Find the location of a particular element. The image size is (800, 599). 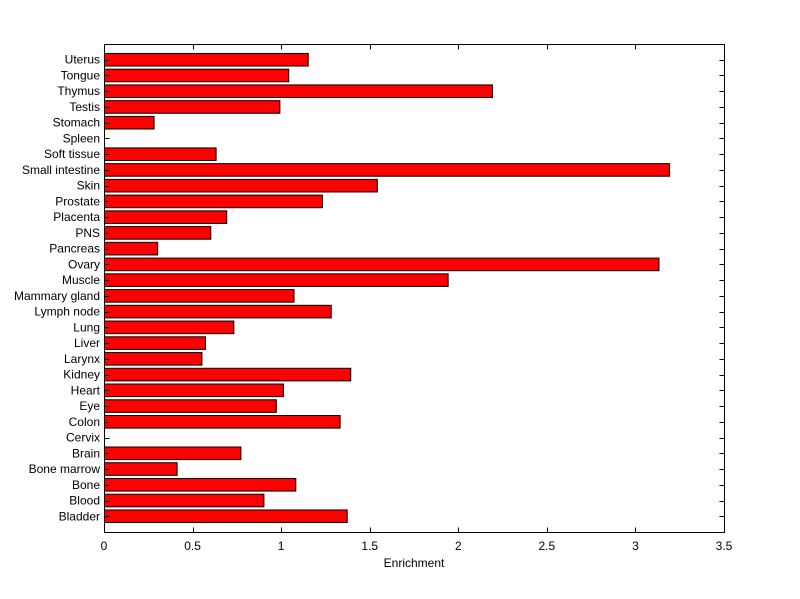

bar-bladder is located at coordinates (226, 516).